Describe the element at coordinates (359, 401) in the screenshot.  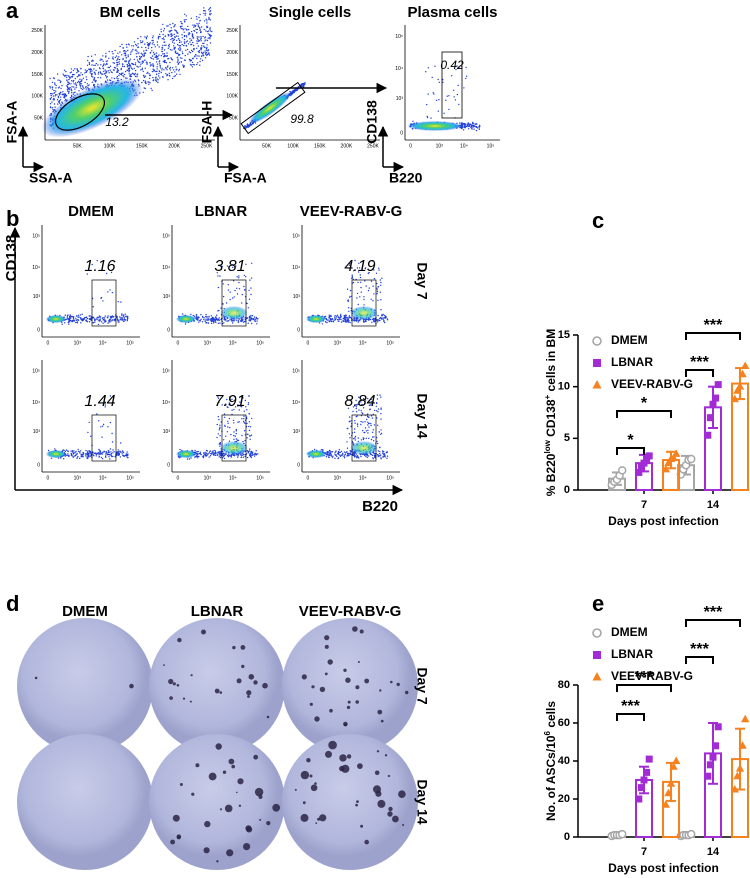
I see `gate-value: 8.84` at that location.